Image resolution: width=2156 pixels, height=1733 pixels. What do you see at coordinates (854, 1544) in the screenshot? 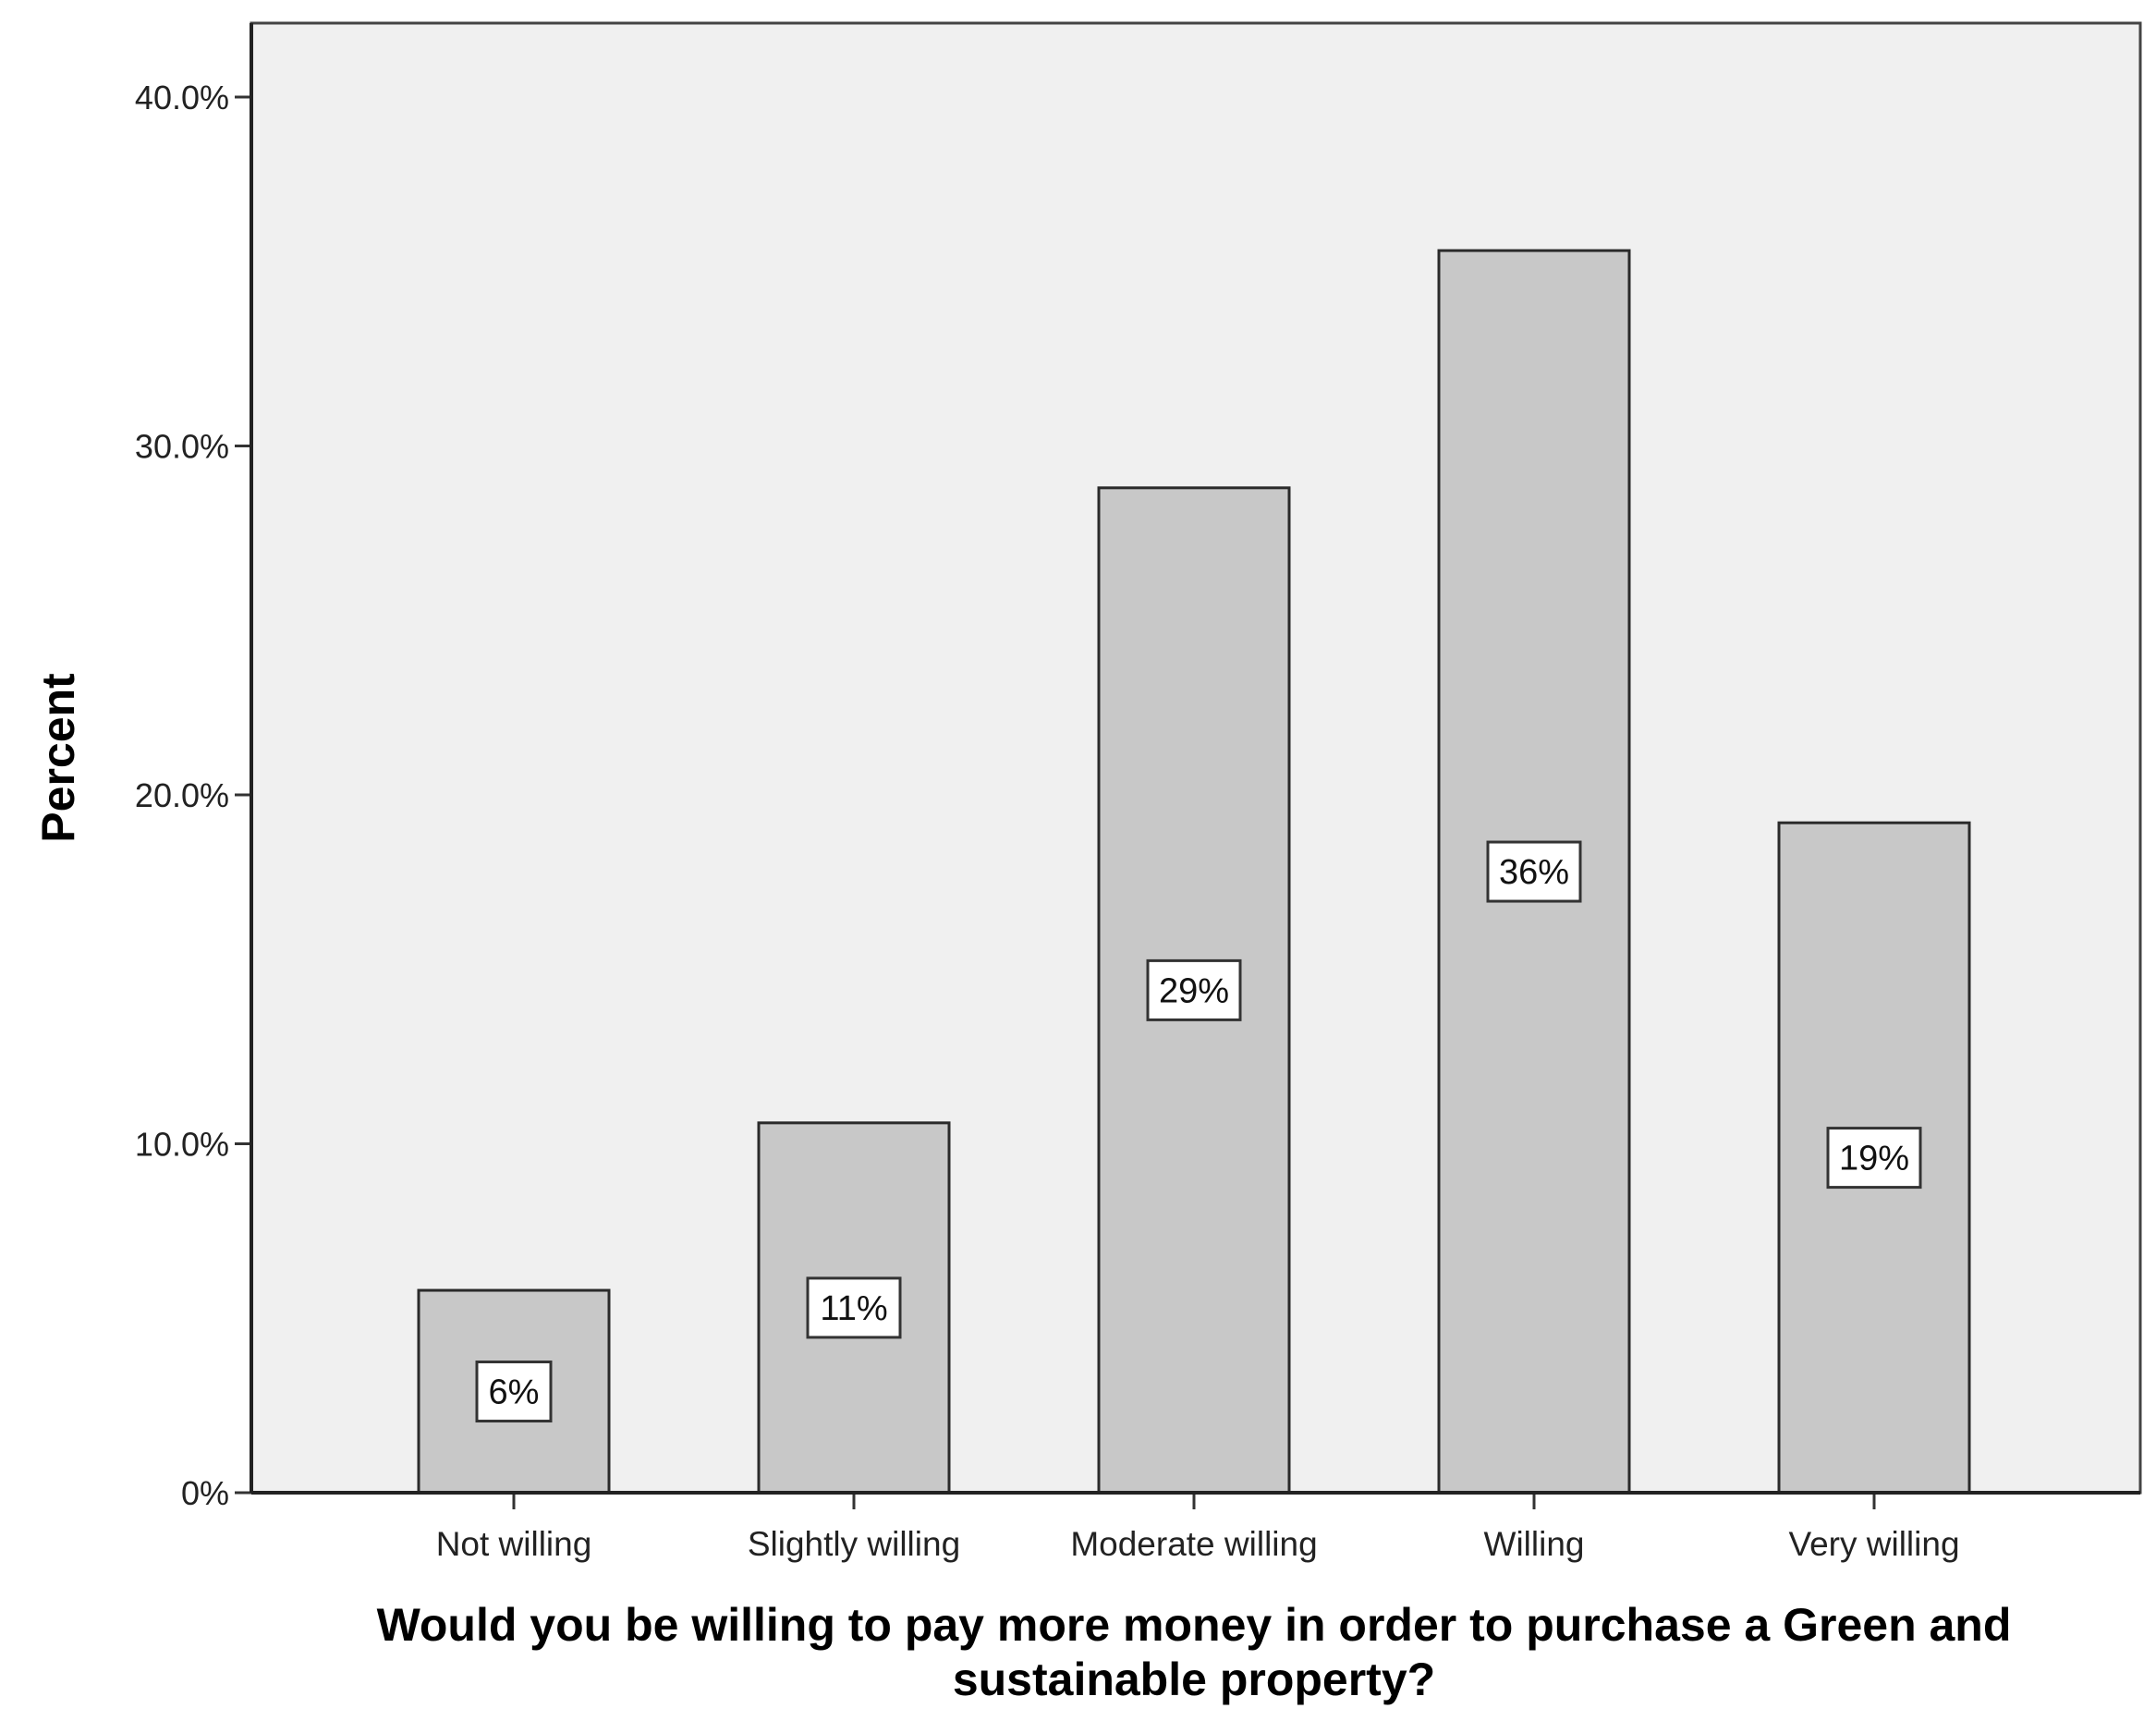
I see `category-label: Slightly willing` at bounding box center [854, 1544].